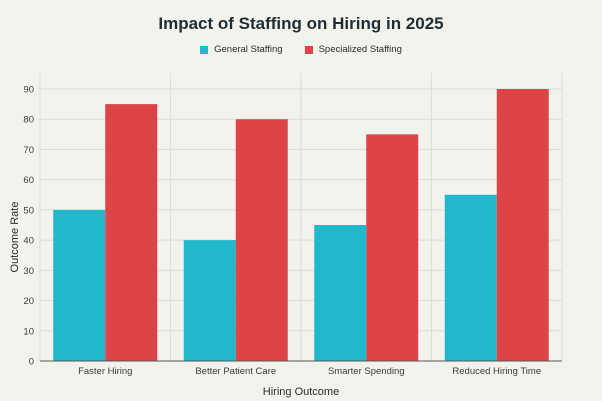 The height and width of the screenshot is (401, 602). Describe the element at coordinates (235, 371) in the screenshot. I see `x-tick-label-1: Better Patient Care` at that location.